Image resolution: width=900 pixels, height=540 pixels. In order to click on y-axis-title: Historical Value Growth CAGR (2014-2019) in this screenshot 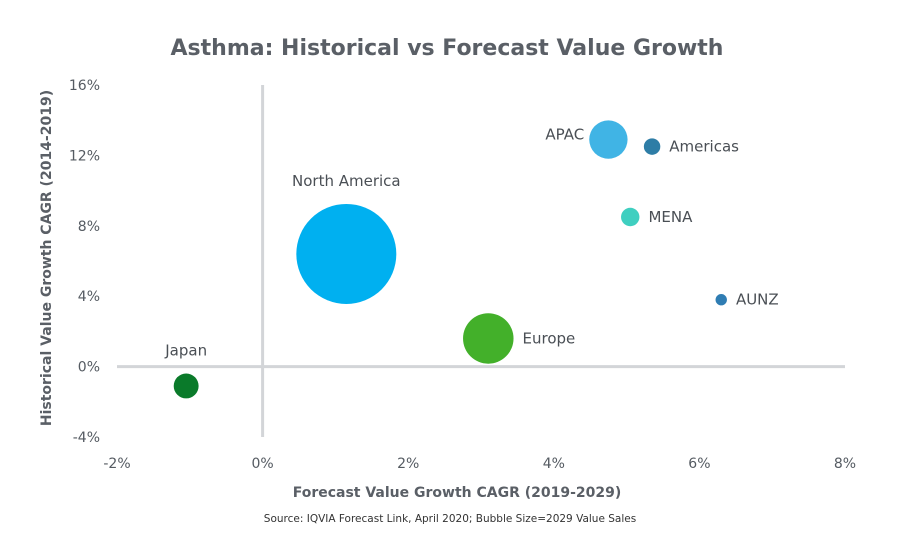, I will do `click(47, 258)`.